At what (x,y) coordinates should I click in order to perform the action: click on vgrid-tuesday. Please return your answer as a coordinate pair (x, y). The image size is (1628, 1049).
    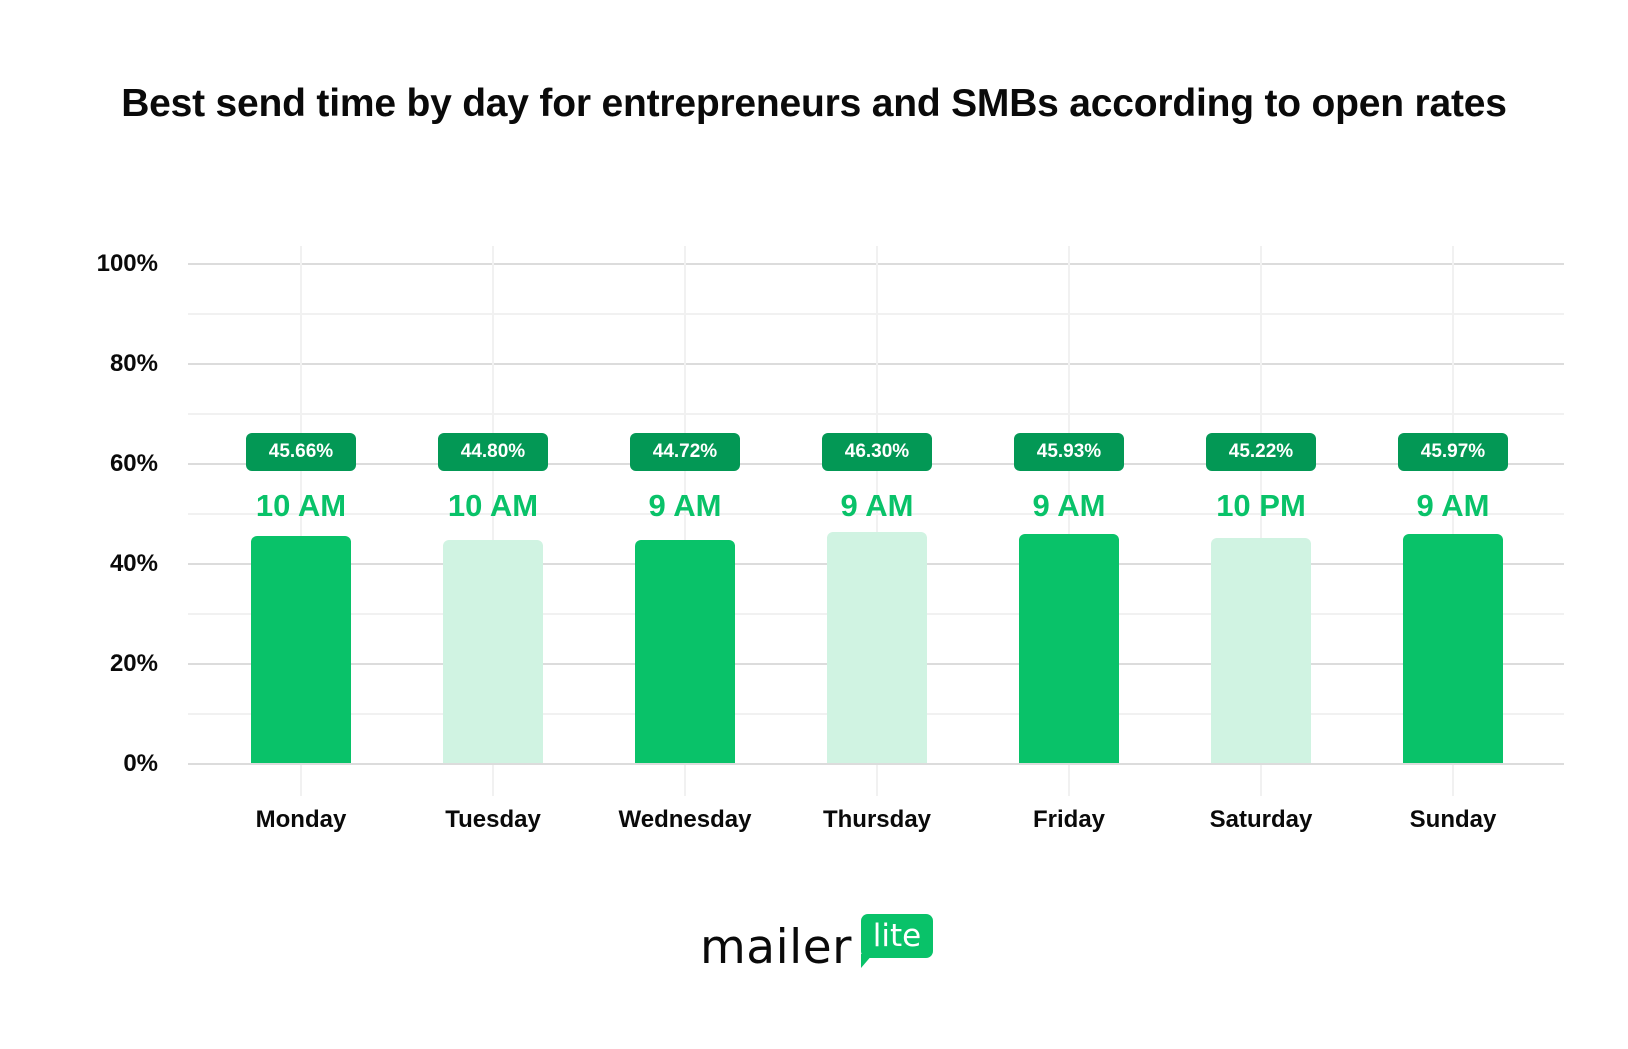
    Looking at the image, I should click on (493, 521).